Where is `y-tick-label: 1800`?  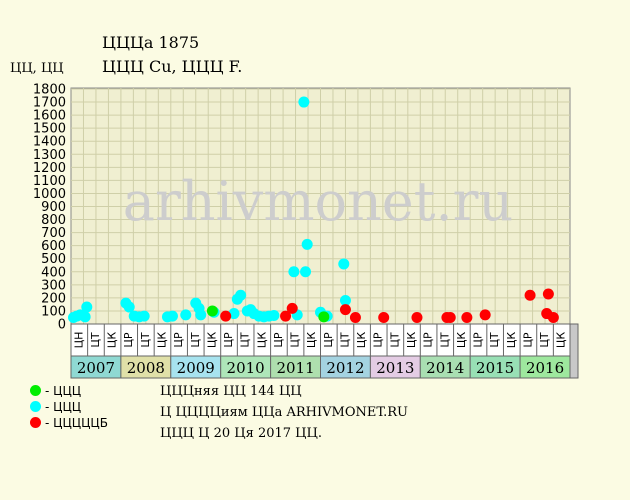 y-tick-label: 1800 is located at coordinates (49, 90).